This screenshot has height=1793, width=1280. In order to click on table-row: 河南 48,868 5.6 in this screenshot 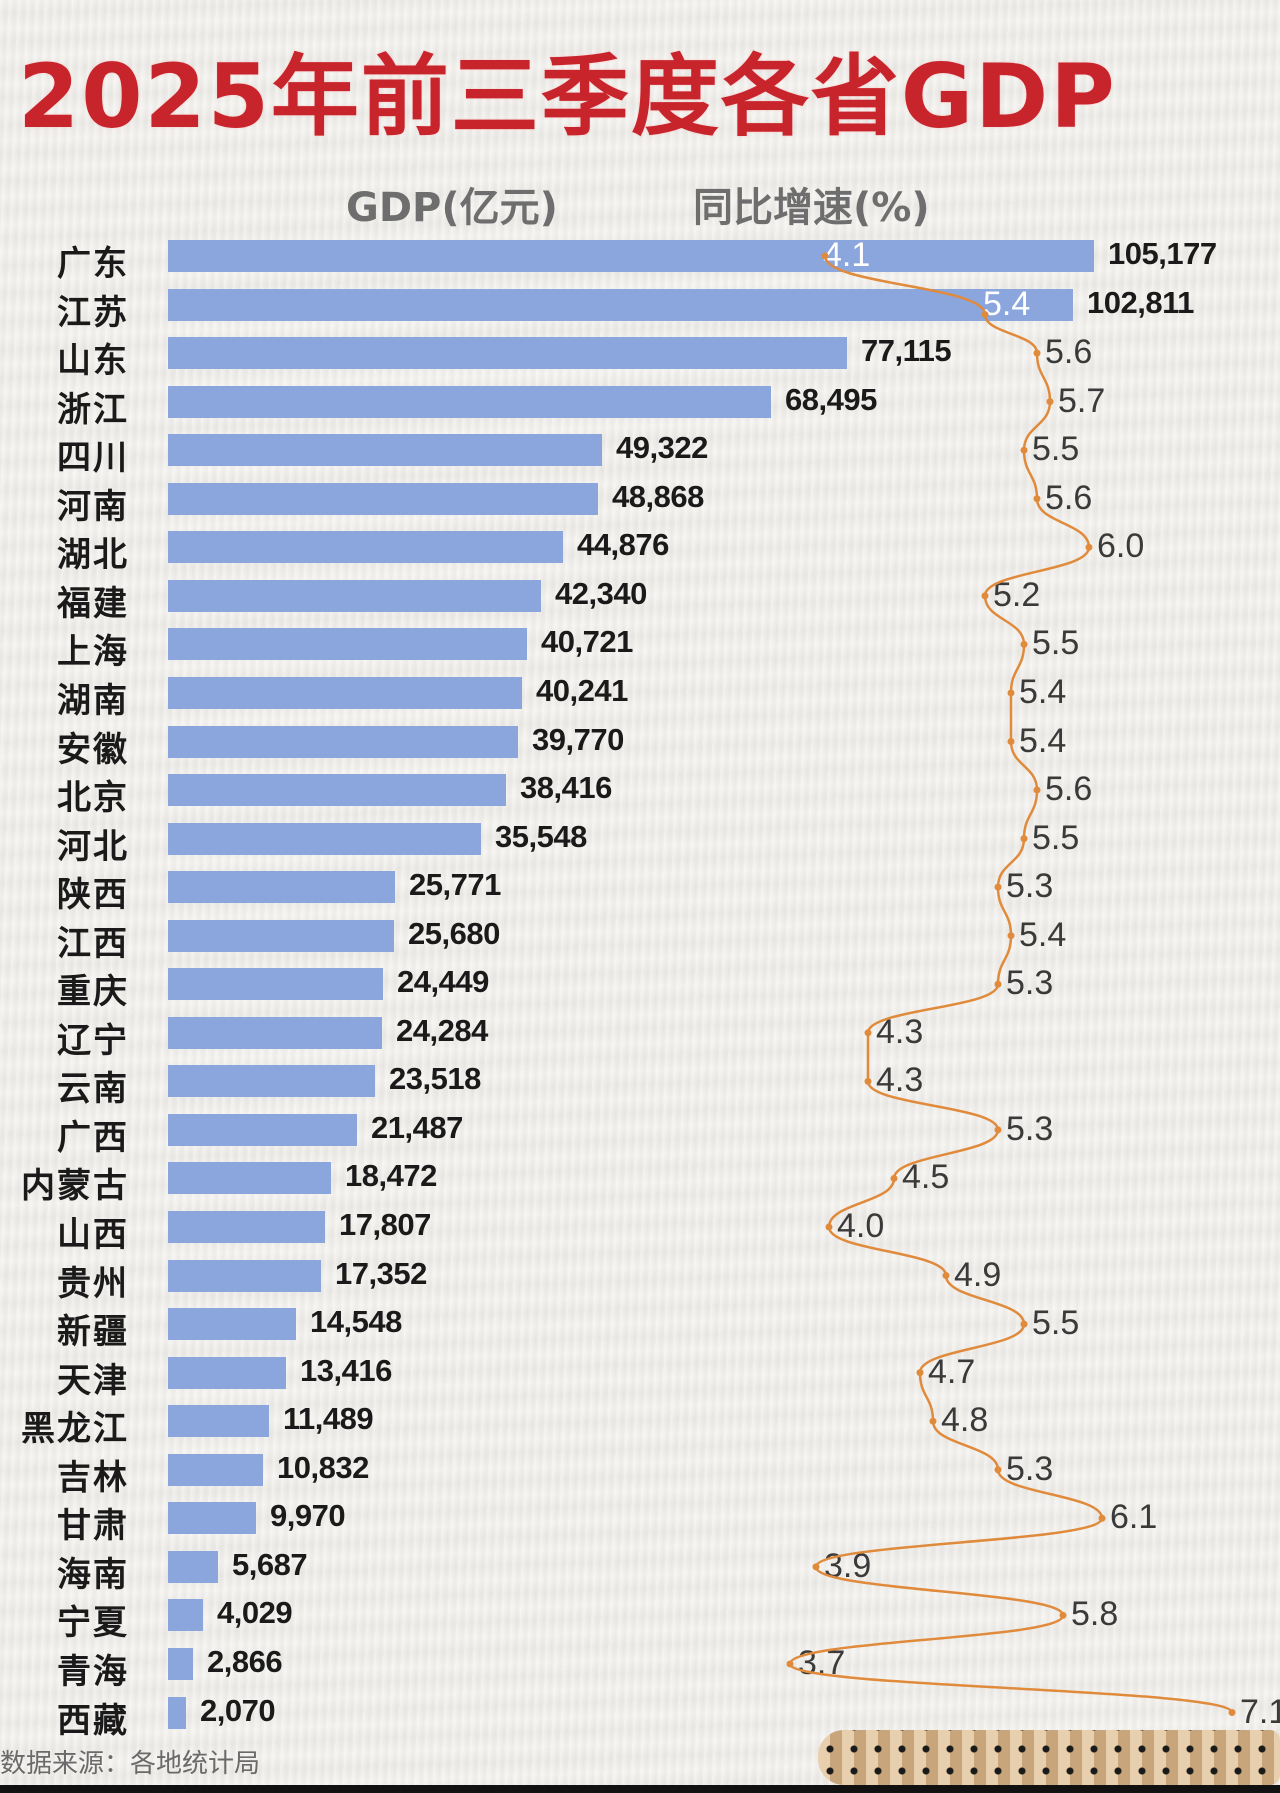, I will do `click(640, 501)`.